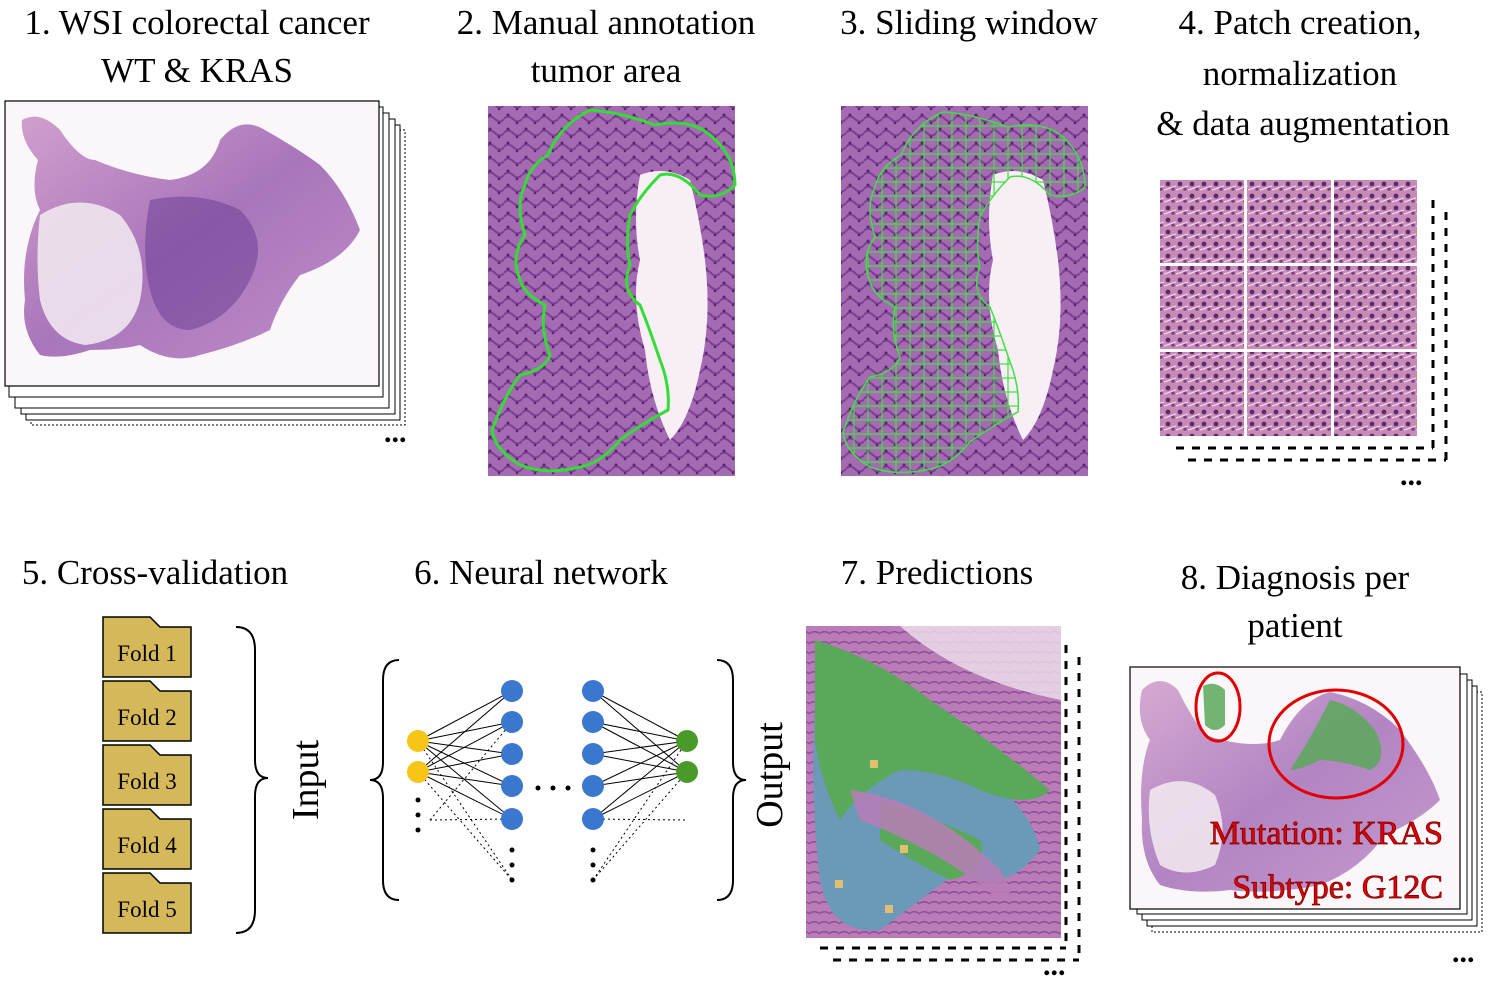 This screenshot has width=1497, height=981. I want to click on step8-title-line2: patient, so click(1295, 625).